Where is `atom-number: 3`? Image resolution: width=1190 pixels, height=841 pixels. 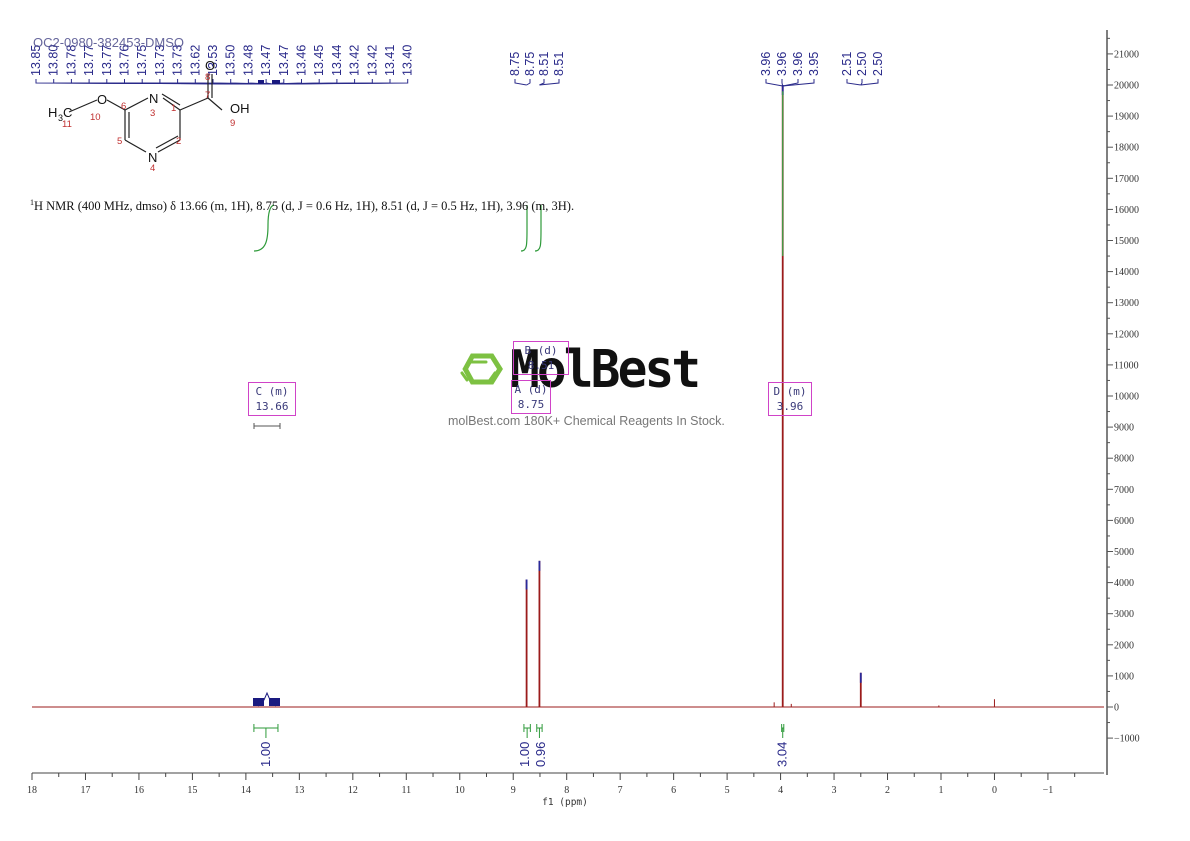 atom-number: 3 is located at coordinates (152, 113).